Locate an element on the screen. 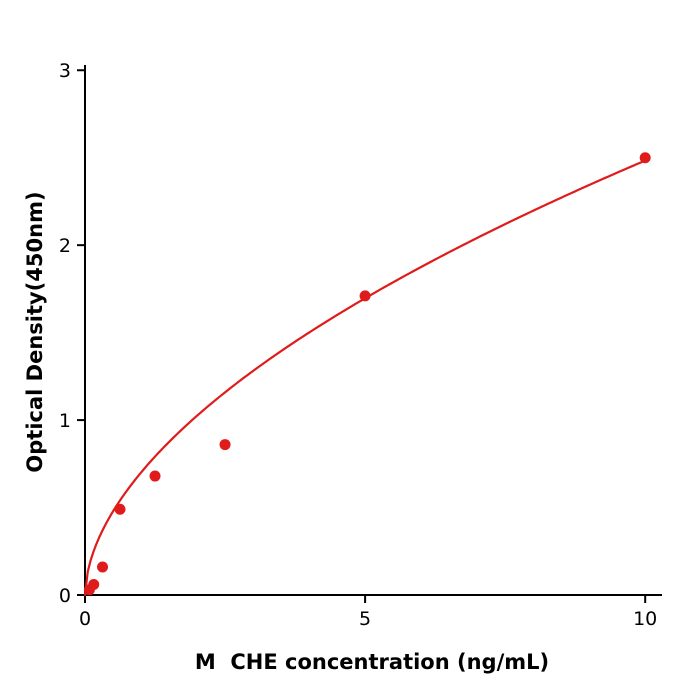 This screenshot has width=700, height=700. x-tick-label: 0 is located at coordinates (85, 619).